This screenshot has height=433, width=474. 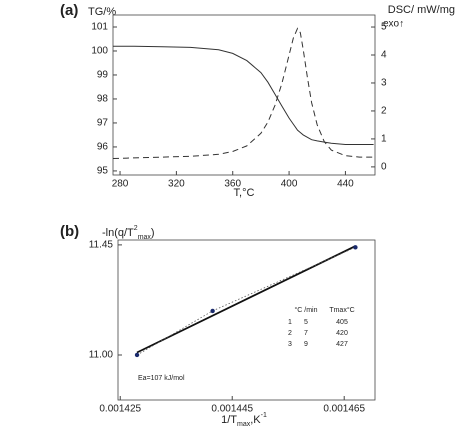 I want to click on y2-tick-label: 2, so click(x=384, y=111).